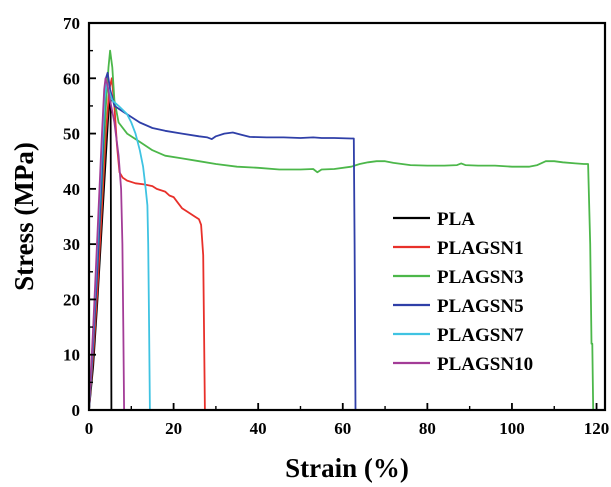 This screenshot has height=487, width=611. I want to click on series-line-plagsn10, so click(106, 244).